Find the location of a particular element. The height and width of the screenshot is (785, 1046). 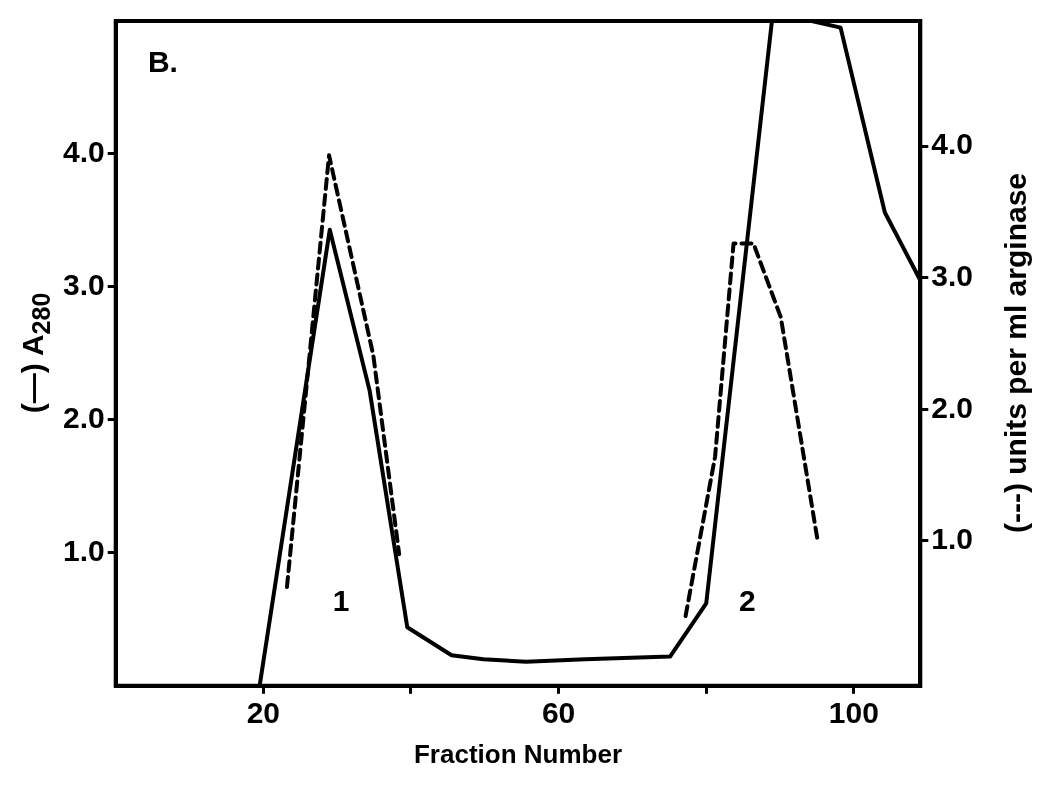

annotation: 1 is located at coordinates (341, 600).